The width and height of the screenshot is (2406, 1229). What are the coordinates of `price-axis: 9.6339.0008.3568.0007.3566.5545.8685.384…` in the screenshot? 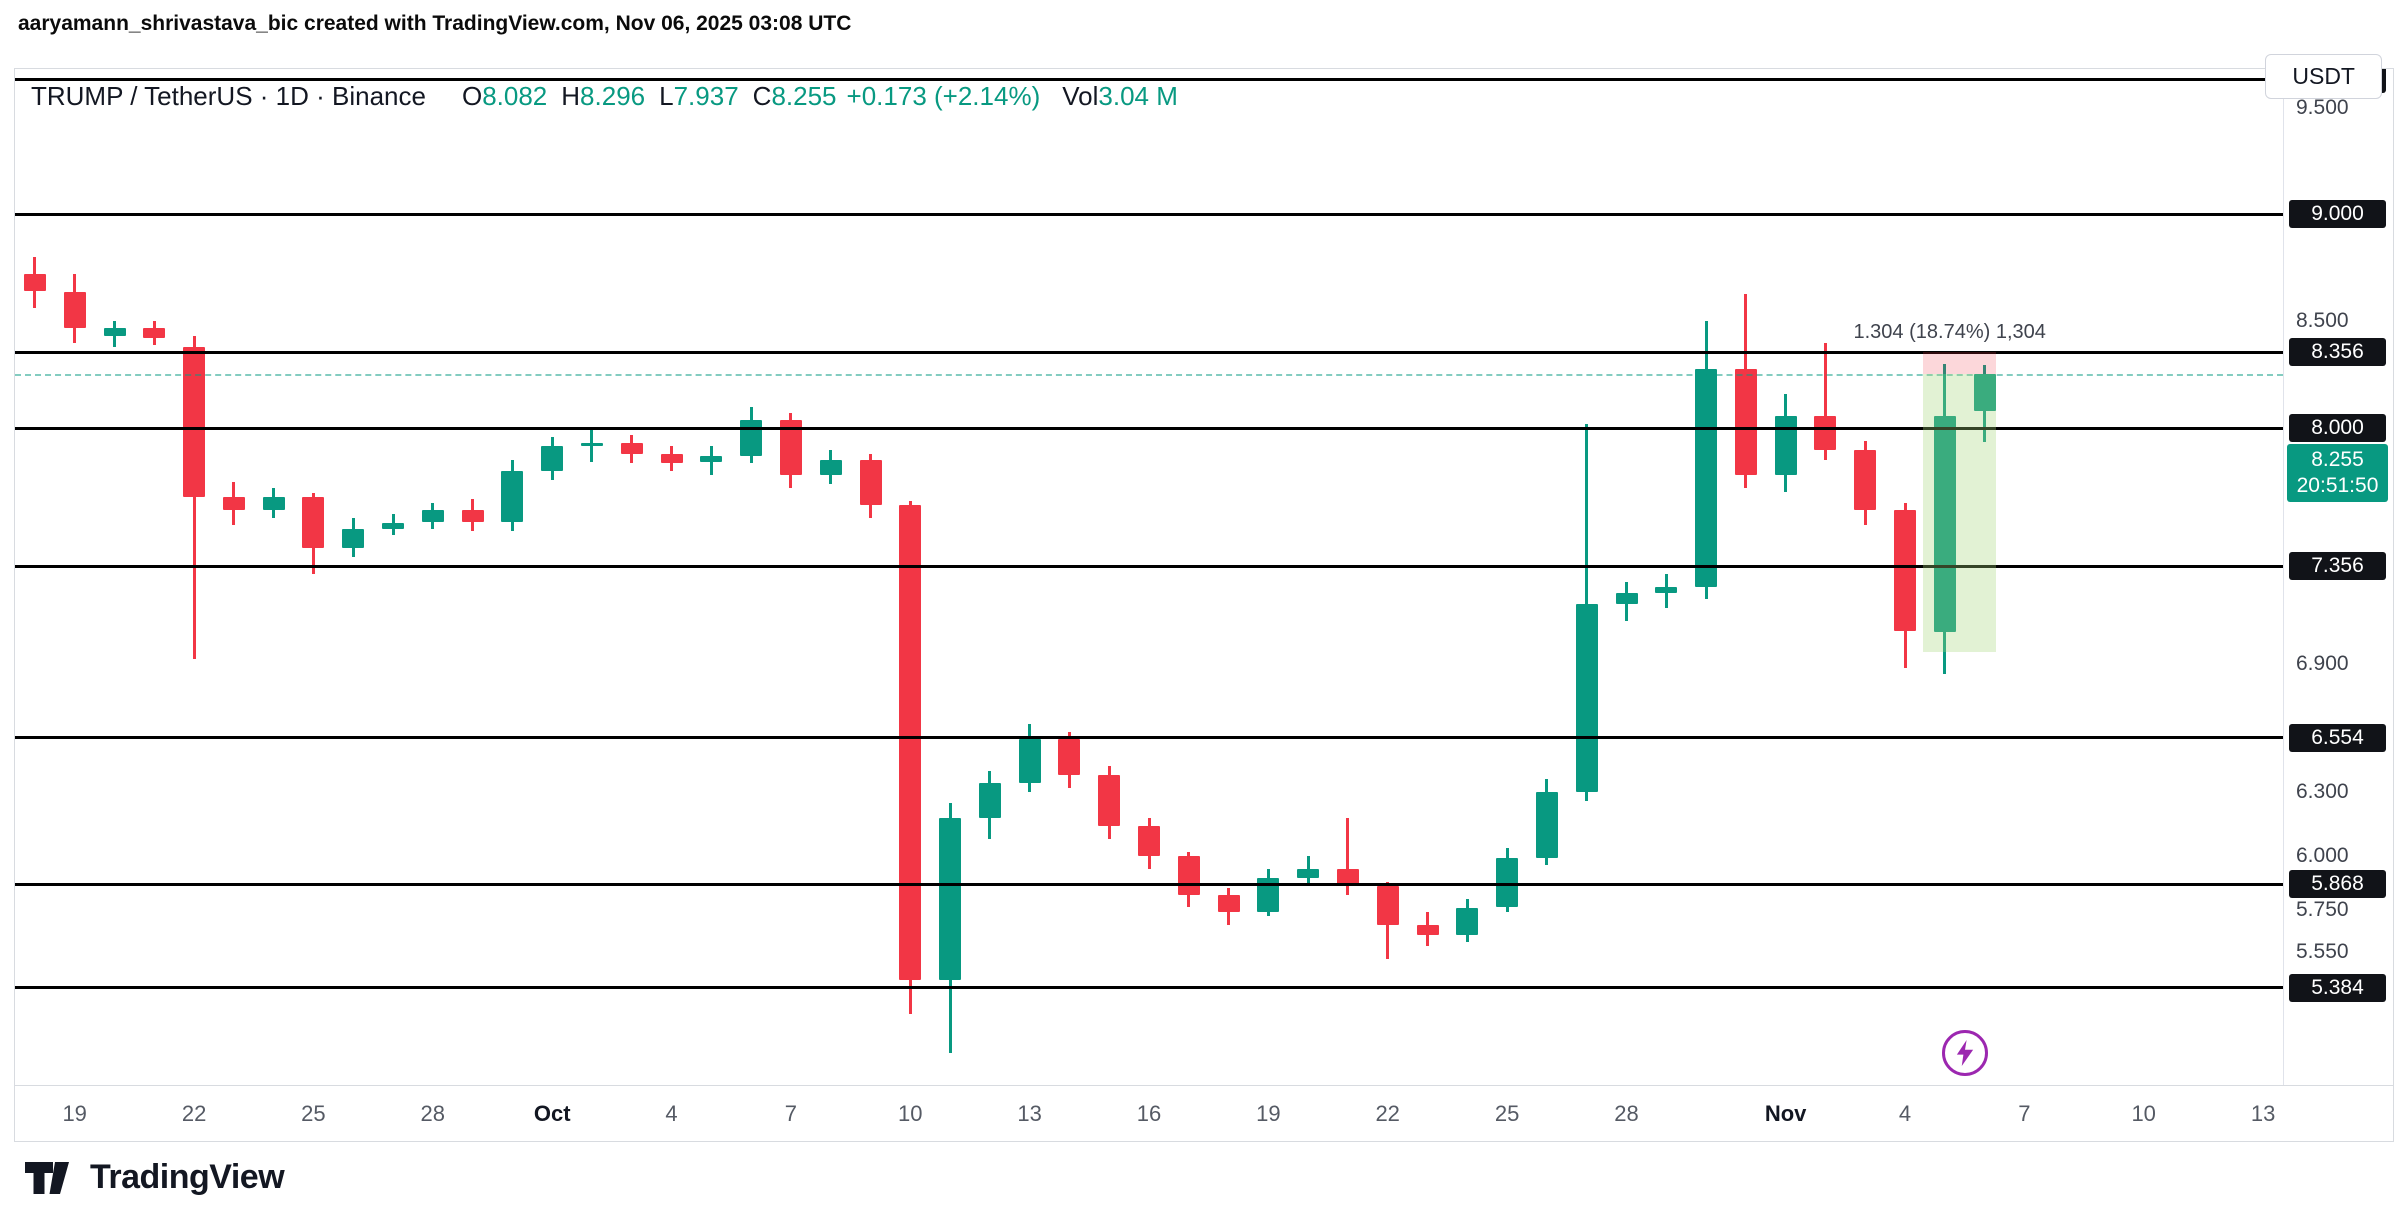 It's located at (2338, 577).